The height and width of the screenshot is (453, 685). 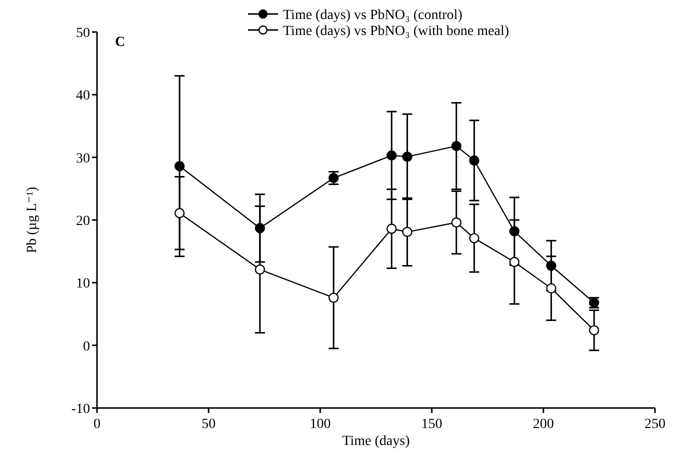 I want to click on annotation: C, so click(x=120, y=42).